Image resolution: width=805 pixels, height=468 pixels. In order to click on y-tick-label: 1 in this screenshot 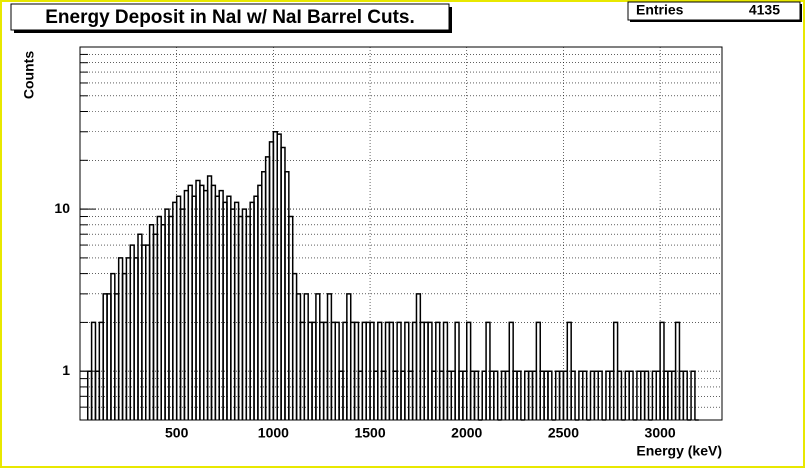, I will do `click(66, 370)`.